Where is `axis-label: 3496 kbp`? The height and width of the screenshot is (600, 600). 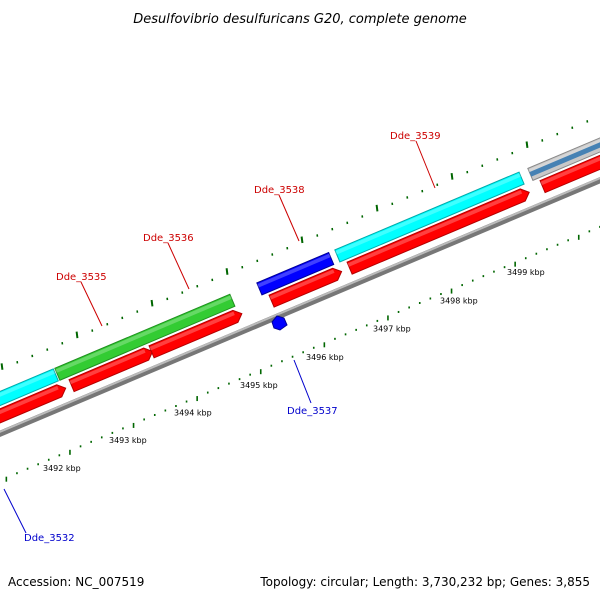 axis-label: 3496 kbp is located at coordinates (325, 357).